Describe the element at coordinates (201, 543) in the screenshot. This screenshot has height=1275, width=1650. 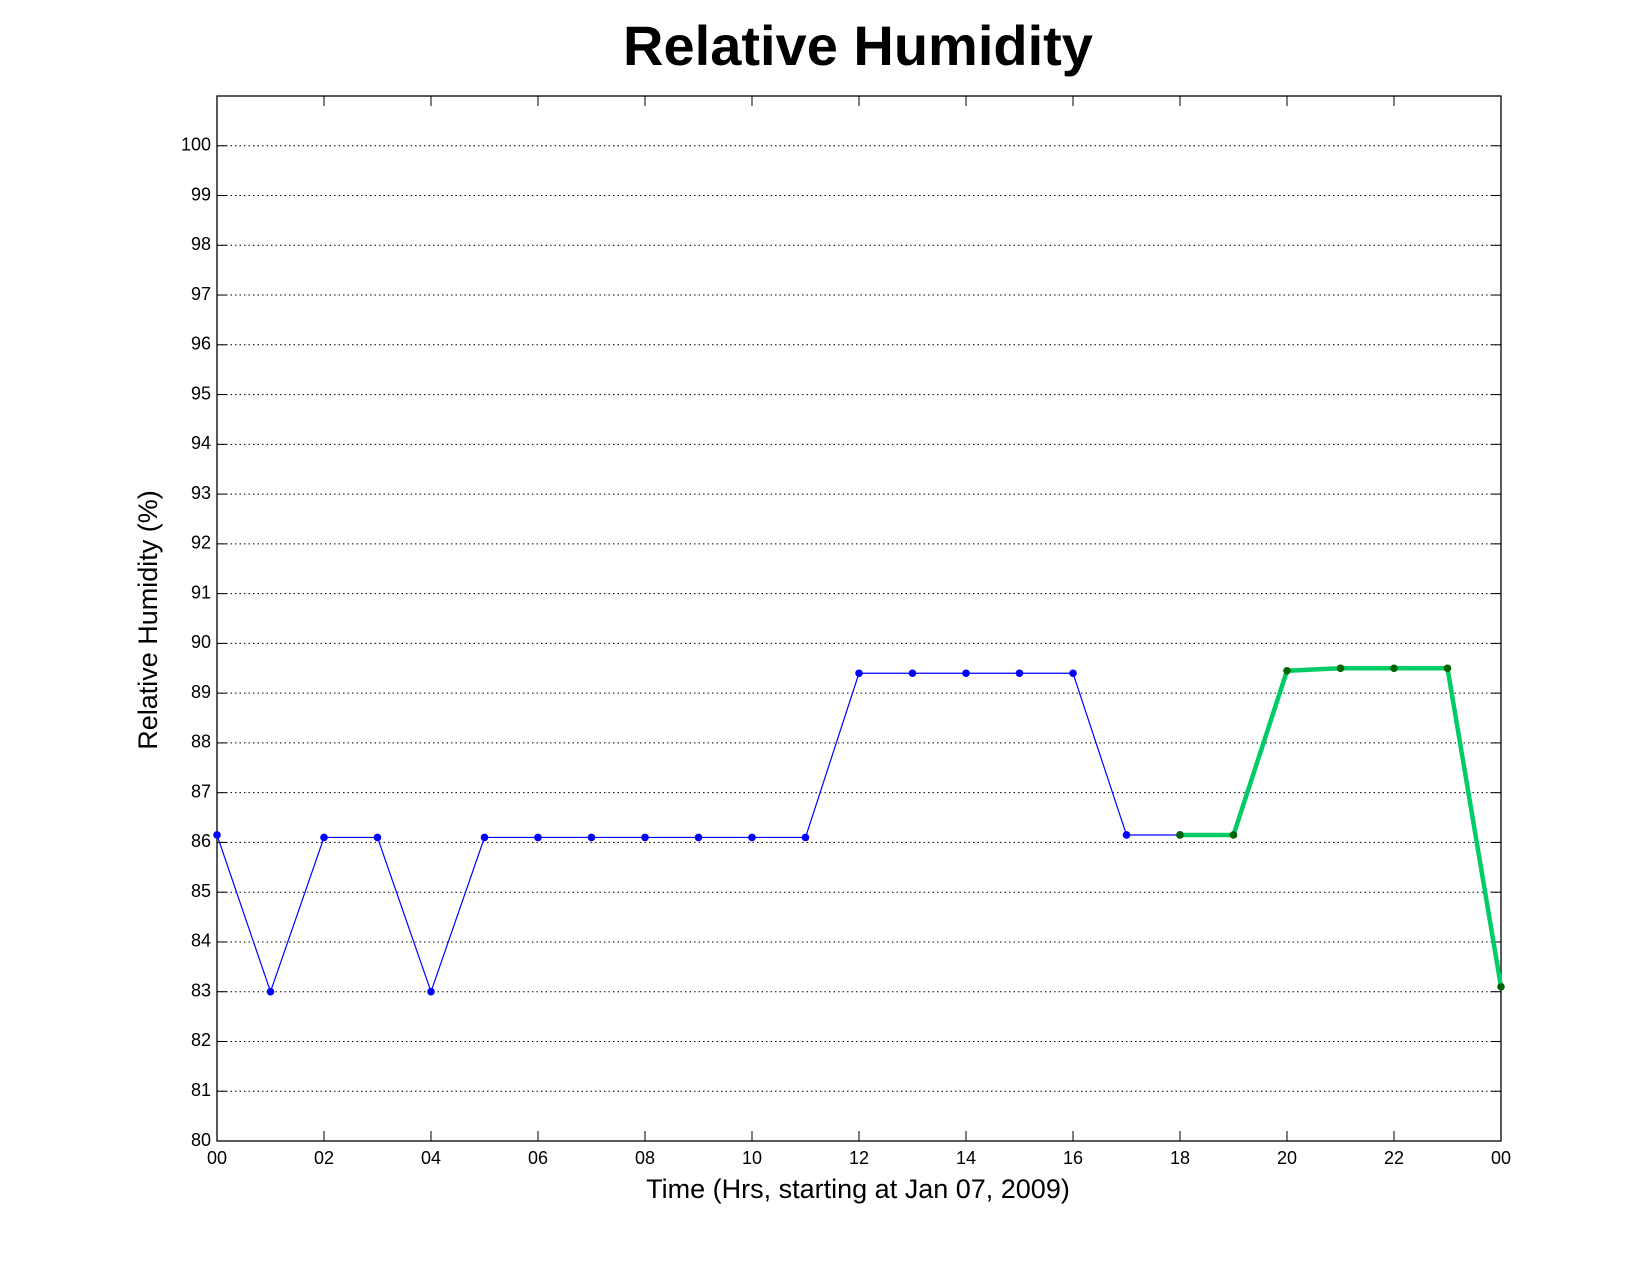
I see `y-tick-label: 92` at that location.